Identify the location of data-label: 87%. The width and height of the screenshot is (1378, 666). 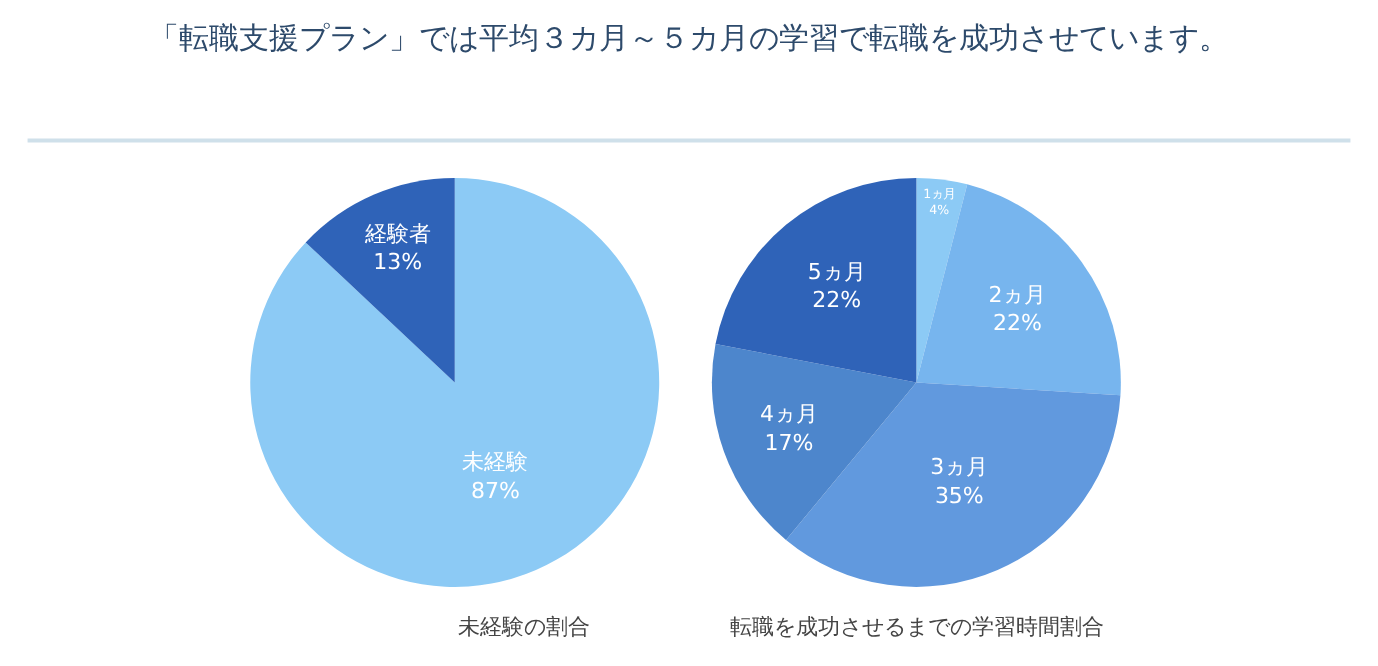
(495, 490).